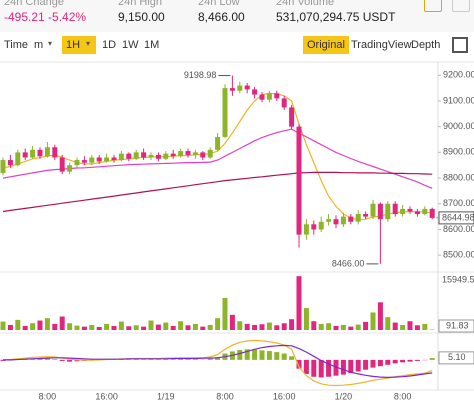  I want to click on stat-label: 24h Low, so click(219, 4).